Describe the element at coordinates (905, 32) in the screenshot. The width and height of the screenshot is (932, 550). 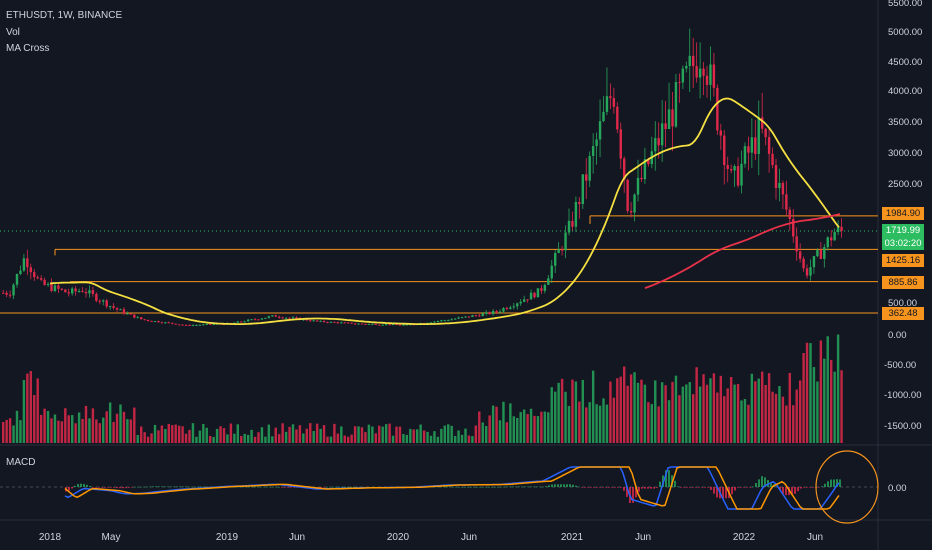
I see `price-axis-tick: 5000.00` at that location.